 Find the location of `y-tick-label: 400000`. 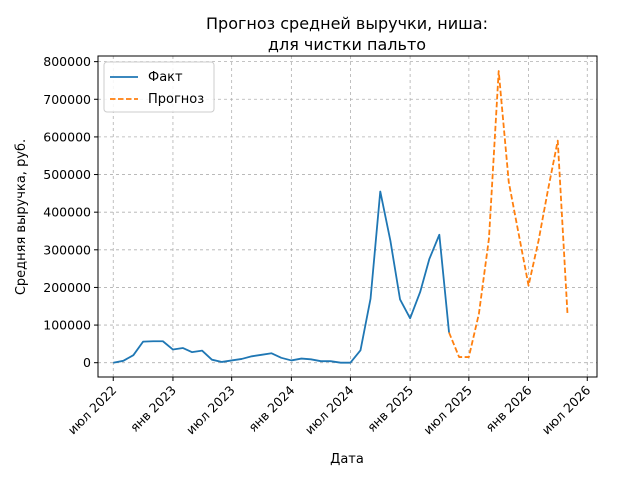

y-tick-label: 400000 is located at coordinates (67, 212).